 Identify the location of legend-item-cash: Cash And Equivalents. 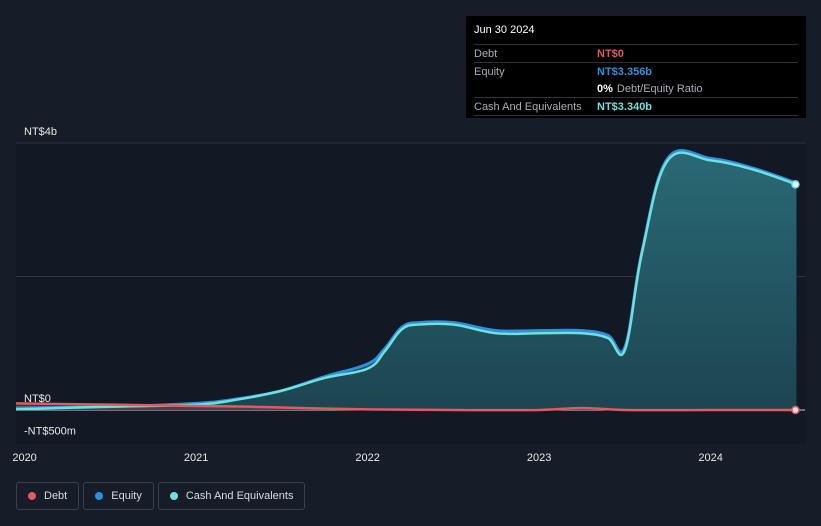
(231, 496).